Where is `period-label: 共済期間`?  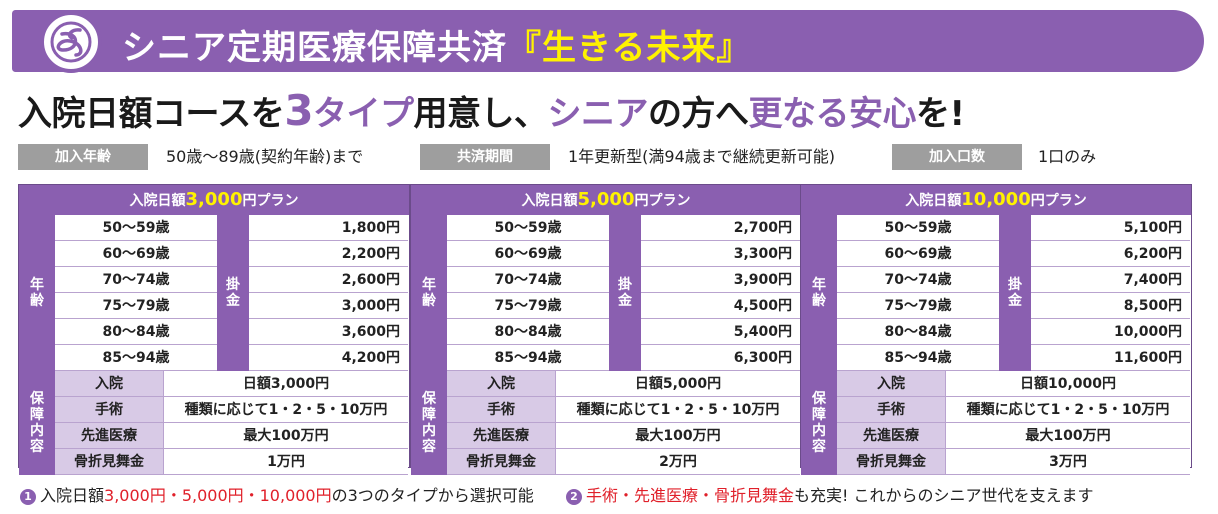
period-label: 共済期間 is located at coordinates (485, 157).